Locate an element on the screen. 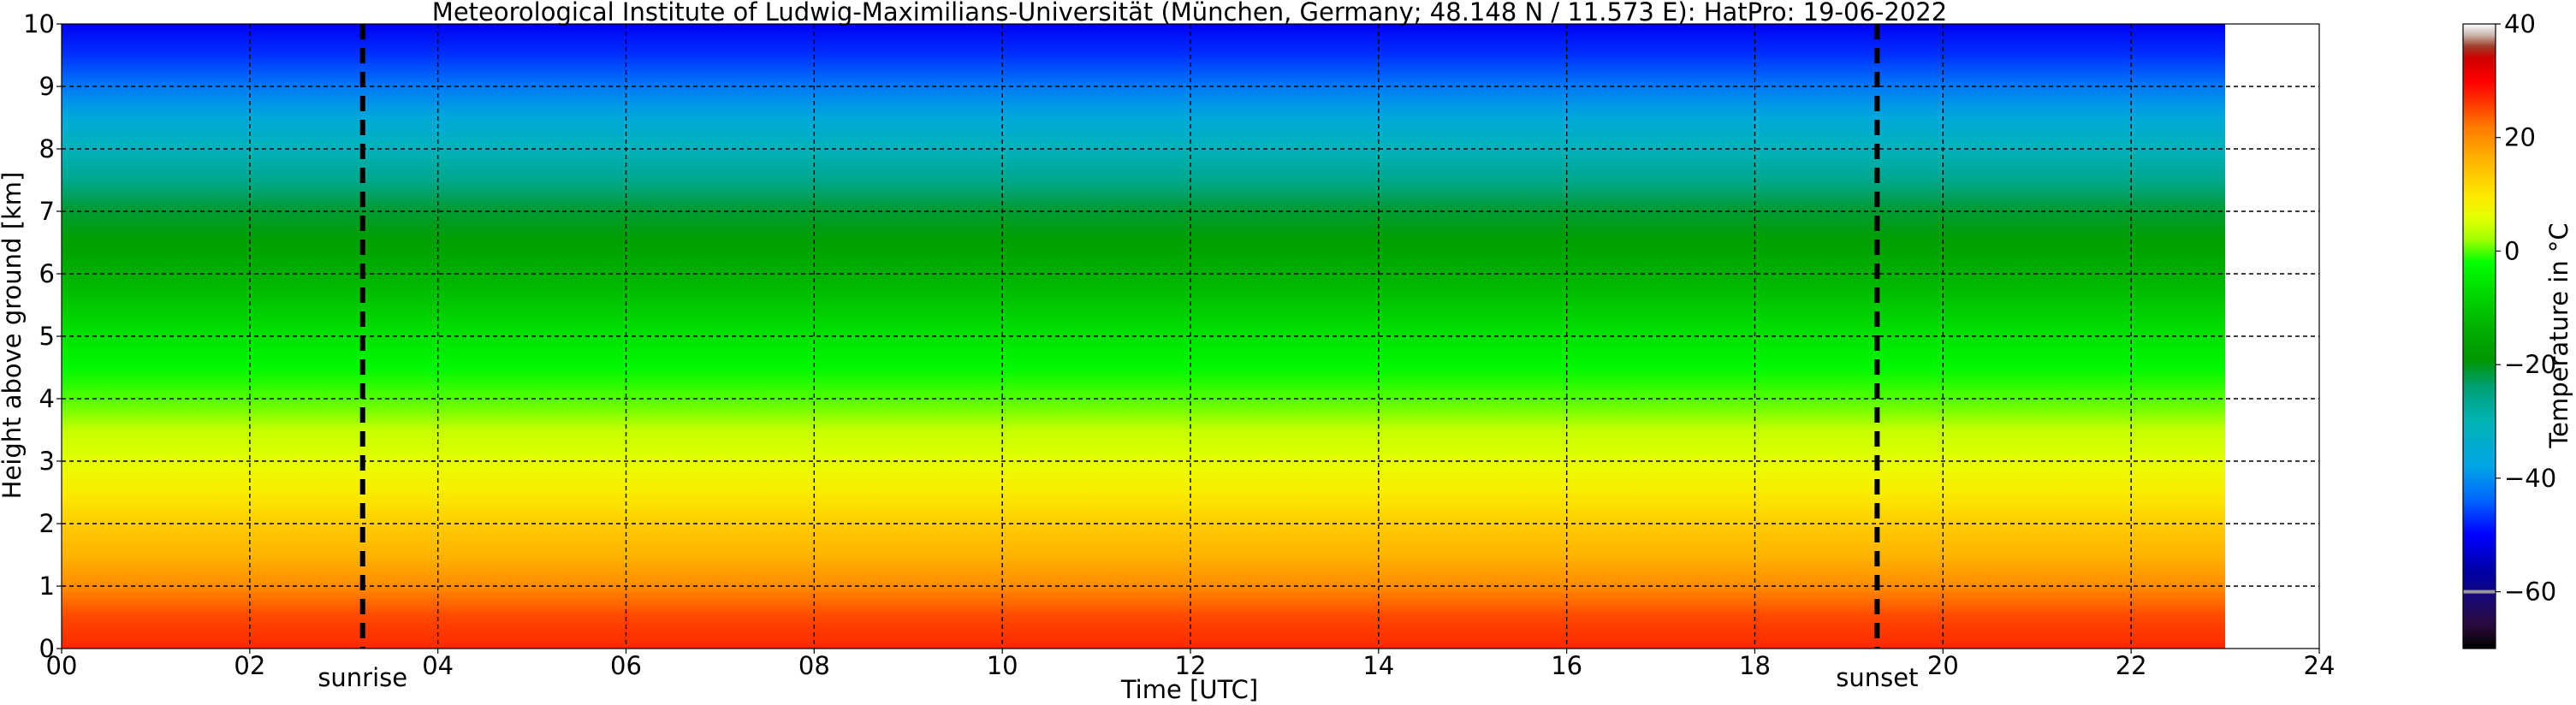 The width and height of the screenshot is (2576, 705). x-tick-label: 20 is located at coordinates (1943, 665).